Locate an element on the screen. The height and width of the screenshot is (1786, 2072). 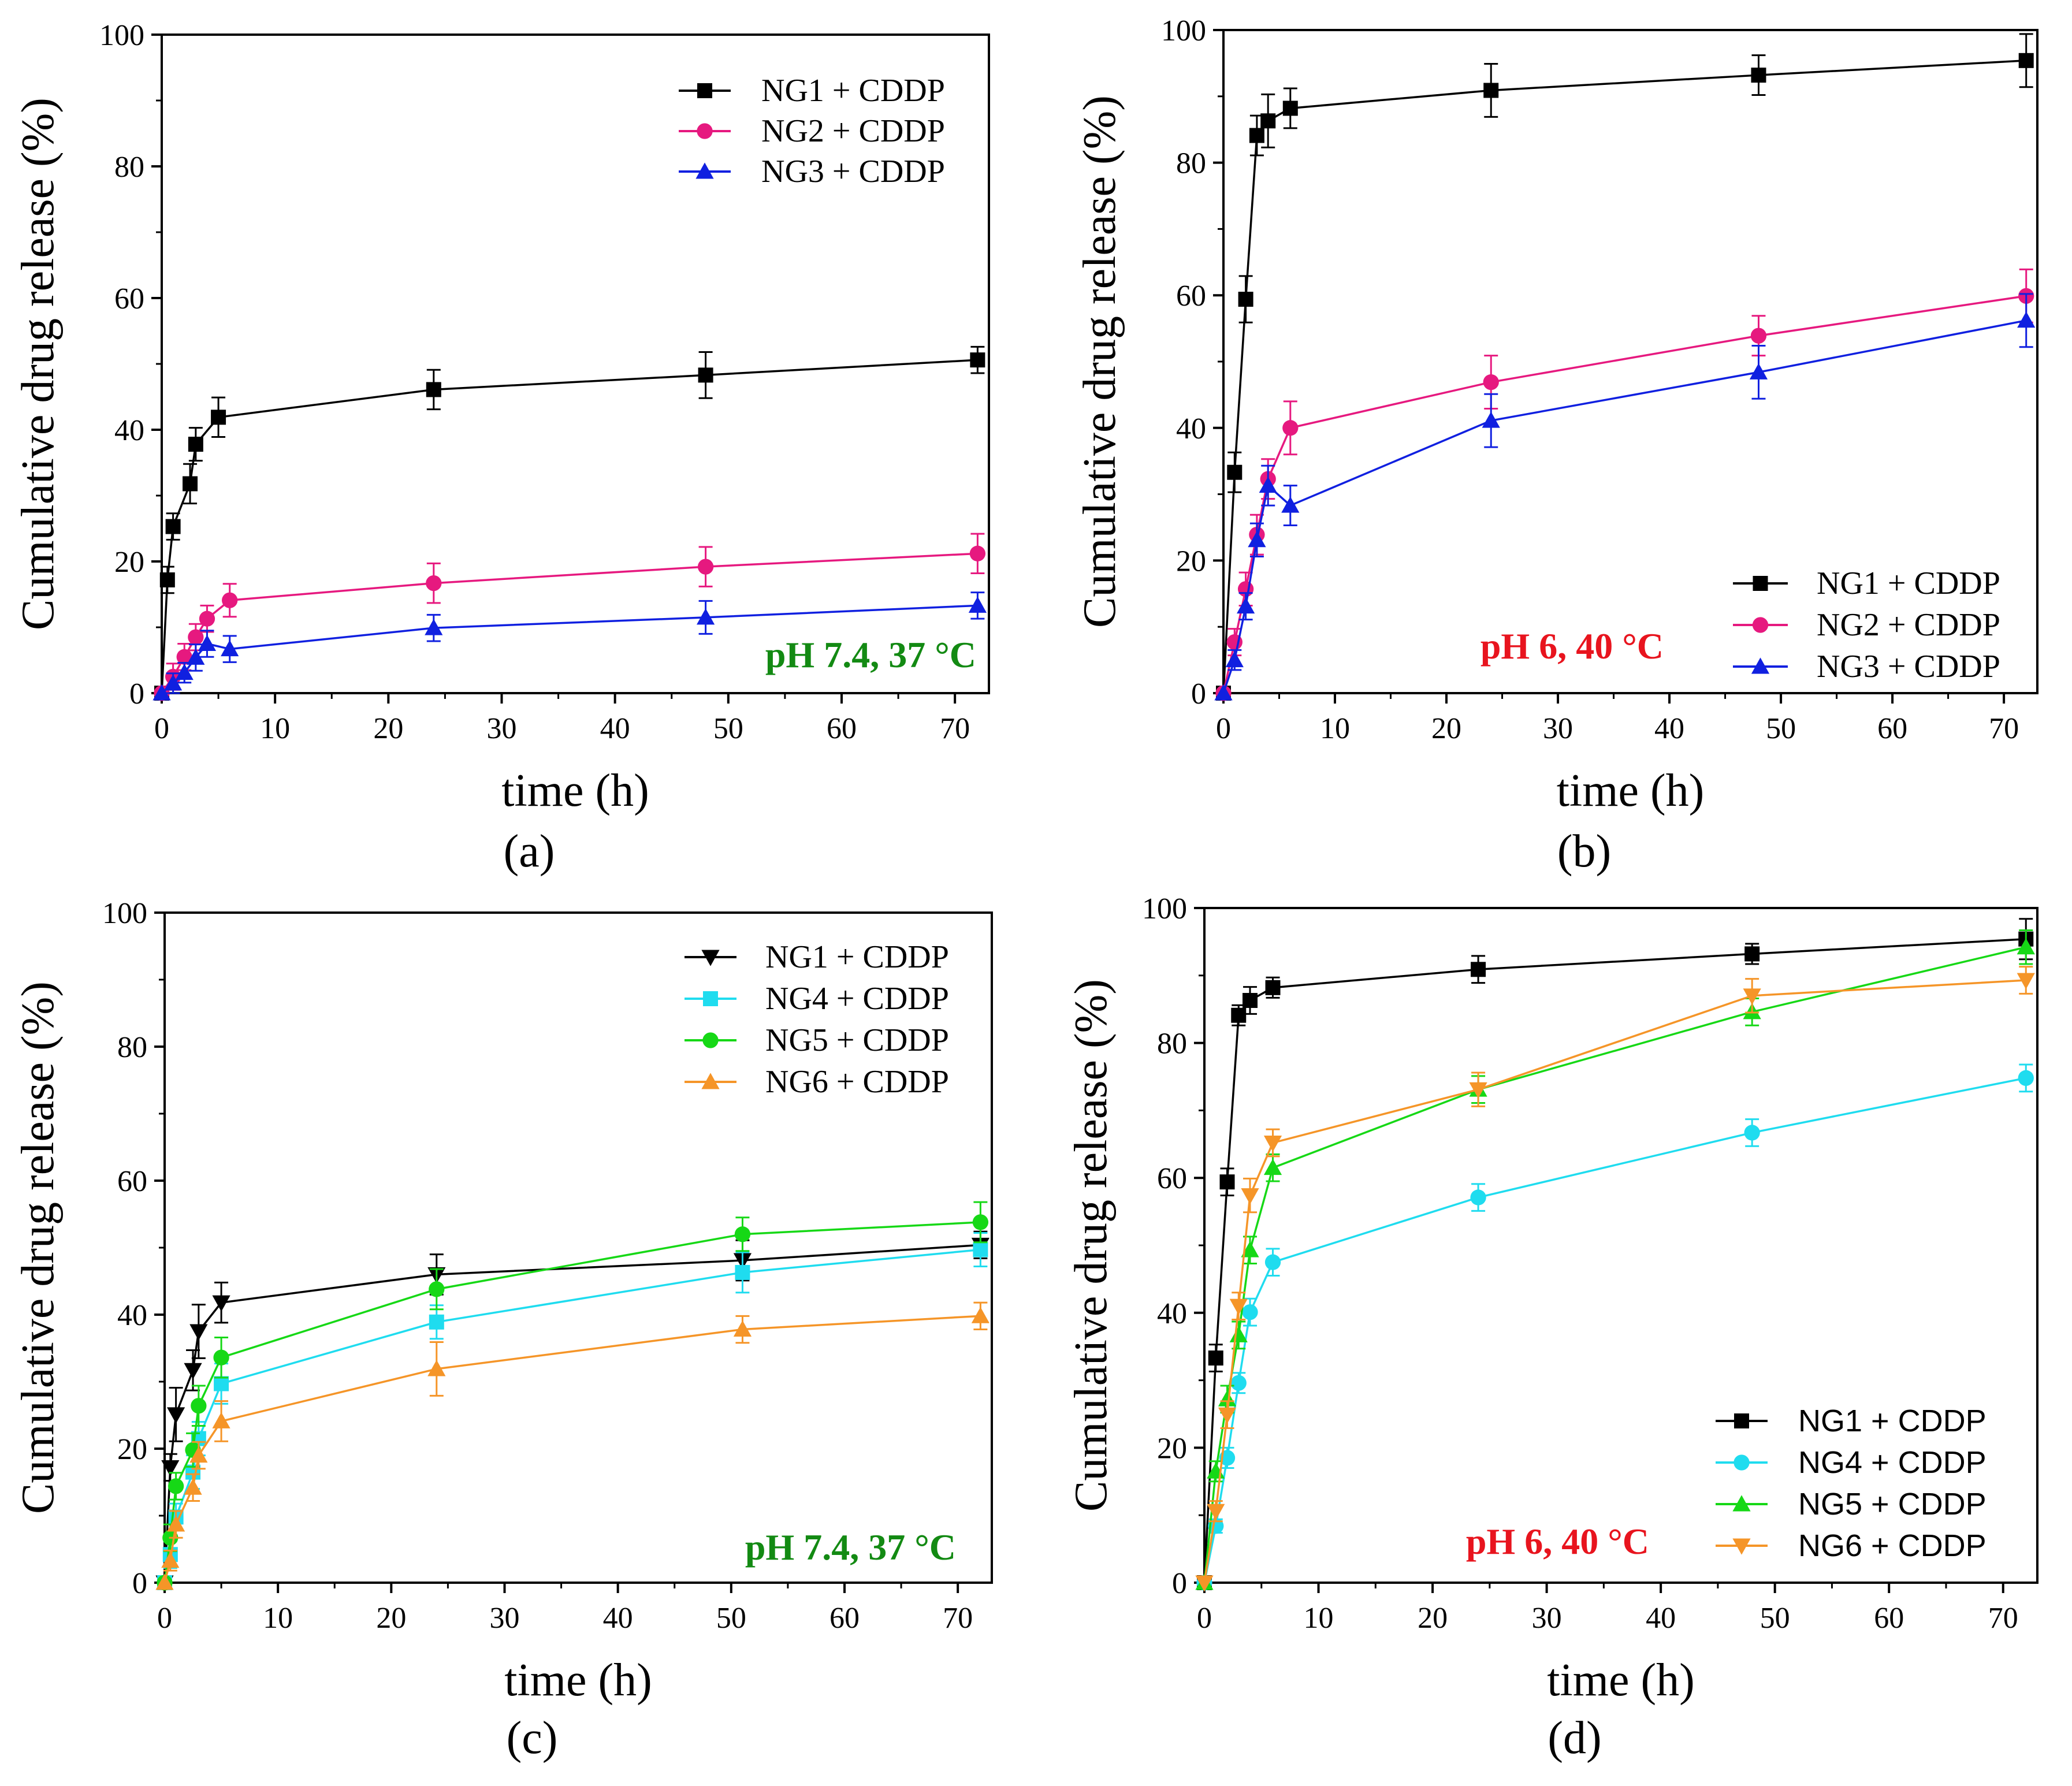
panel-label: (c) is located at coordinates (532, 1738).